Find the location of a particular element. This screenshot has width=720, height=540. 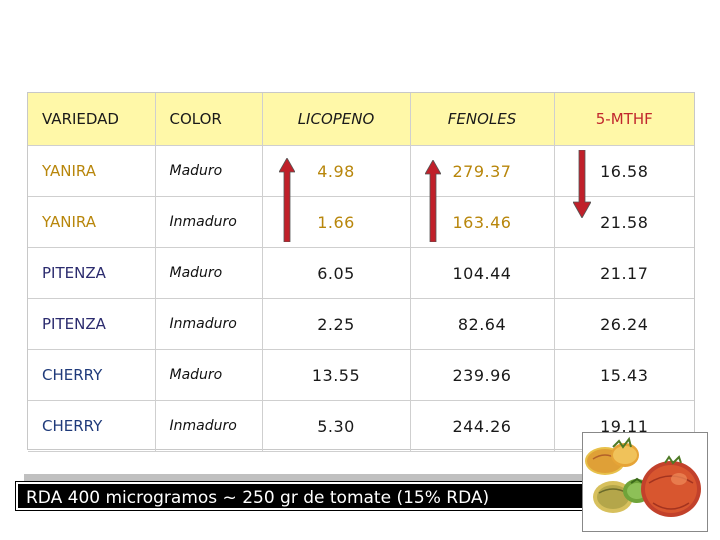

cell-licopeno: 2.25 is located at coordinates (336, 324).